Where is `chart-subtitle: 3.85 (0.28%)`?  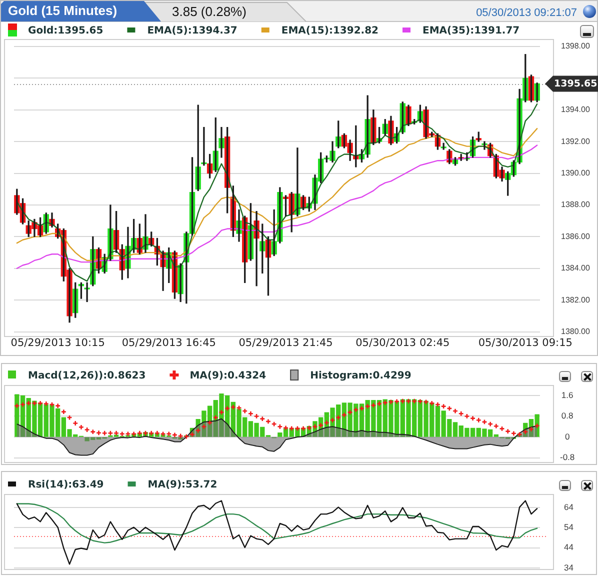
chart-subtitle: 3.85 (0.28%) is located at coordinates (209, 12).